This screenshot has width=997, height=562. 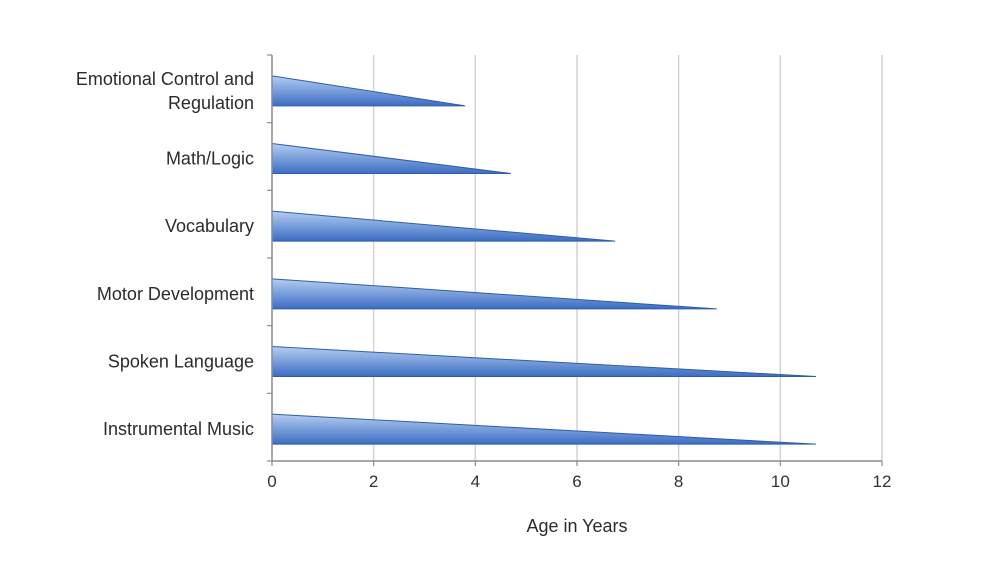 What do you see at coordinates (576, 526) in the screenshot?
I see `x-axis-title: Age in Years` at bounding box center [576, 526].